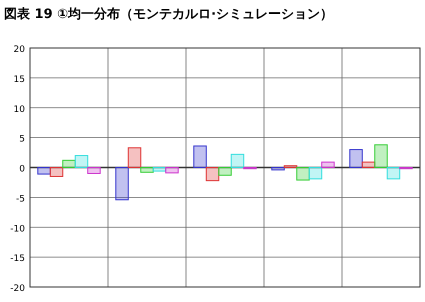  Describe the element at coordinates (20, 50) in the screenshot. I see `y-tick-label: 20` at that location.